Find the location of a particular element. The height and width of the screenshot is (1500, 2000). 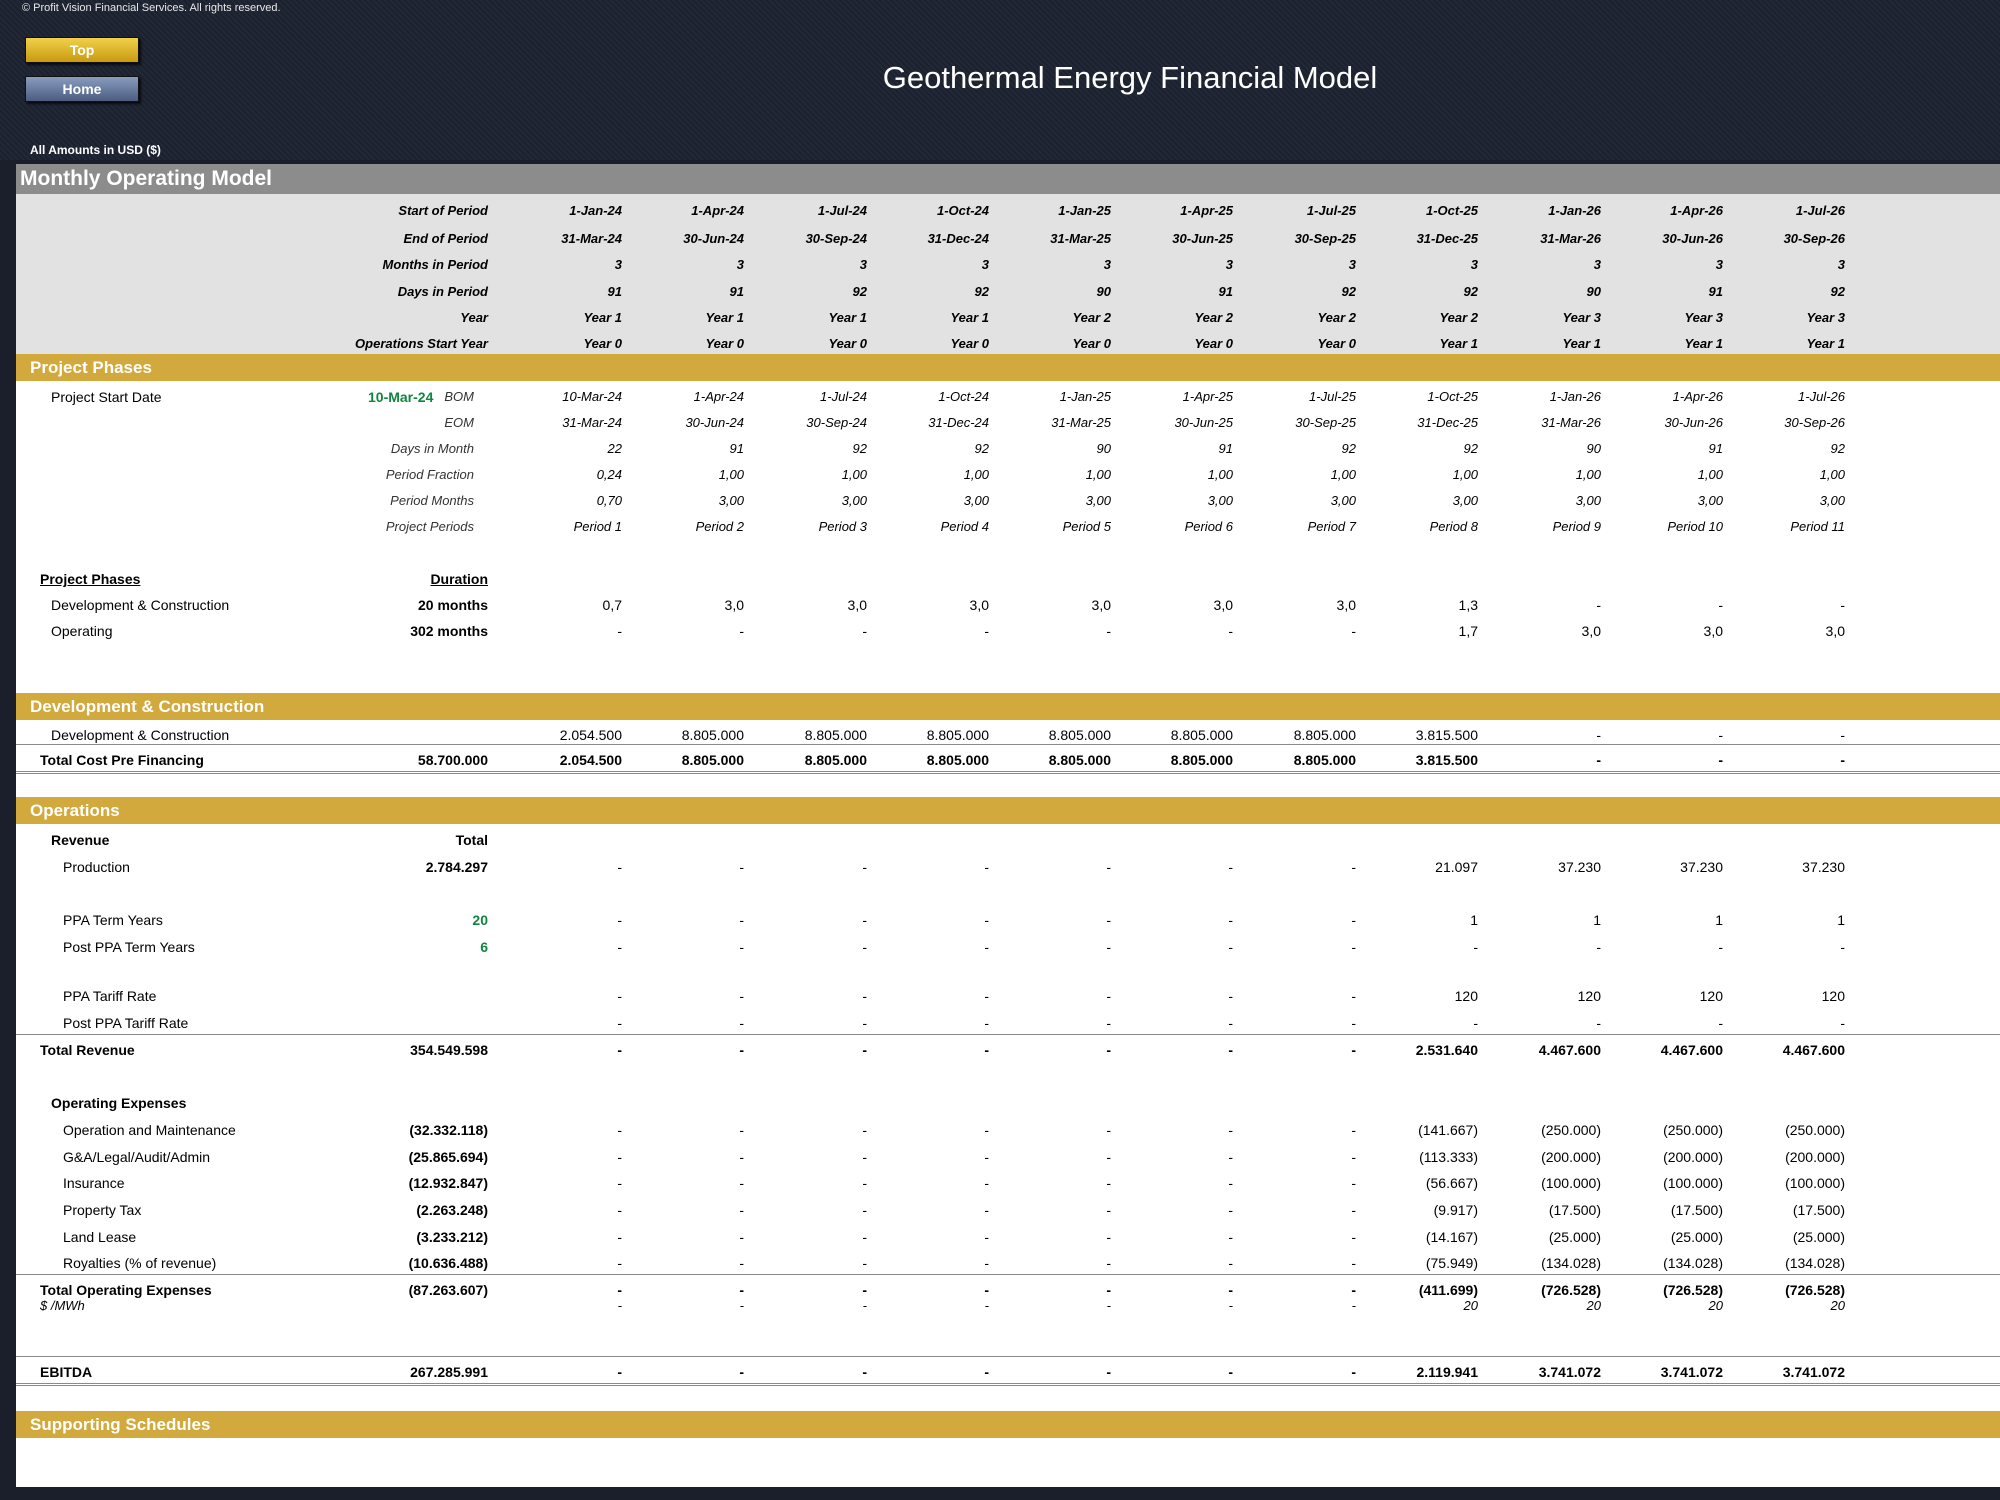

top-button: Top is located at coordinates (82, 50).